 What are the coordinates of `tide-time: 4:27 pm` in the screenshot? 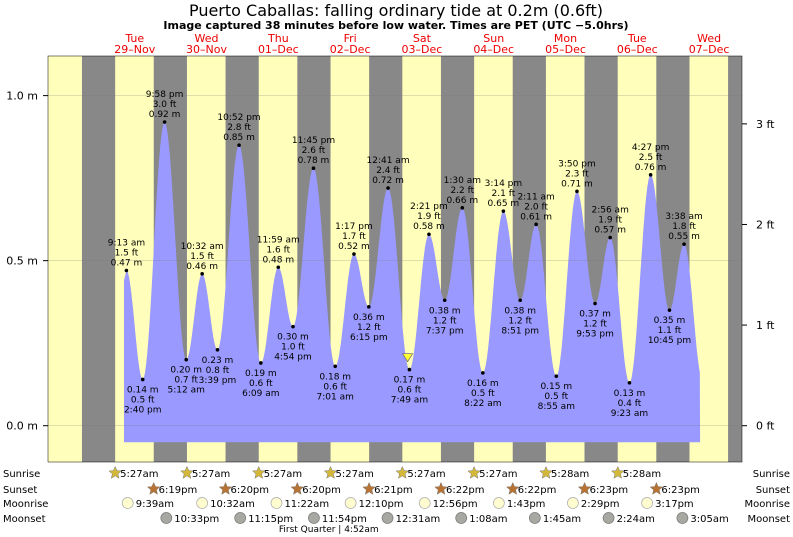 It's located at (651, 148).